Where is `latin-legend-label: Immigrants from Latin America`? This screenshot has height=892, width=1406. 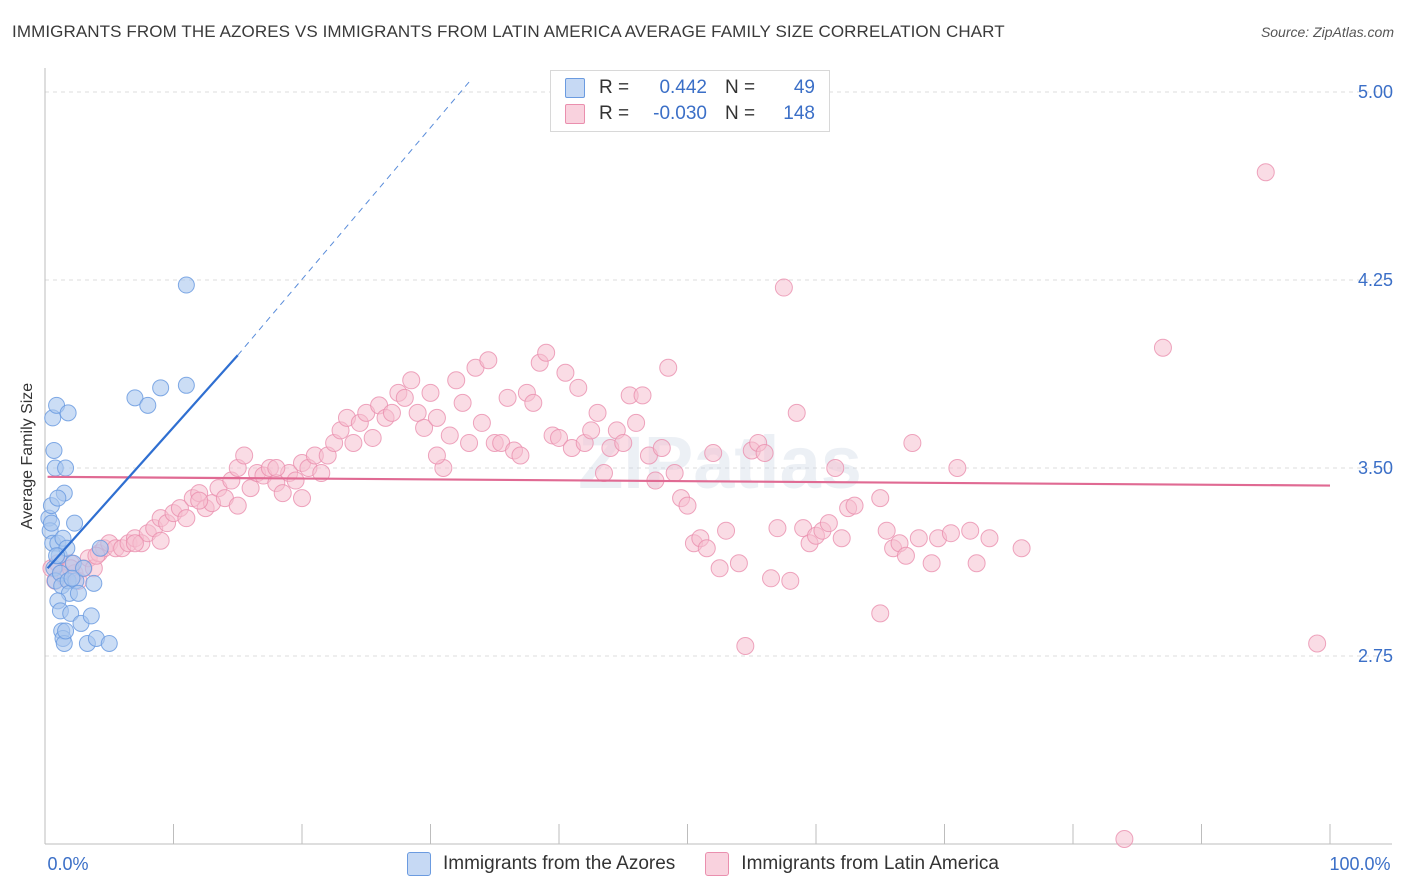 latin-legend-label: Immigrants from Latin America is located at coordinates (870, 863).